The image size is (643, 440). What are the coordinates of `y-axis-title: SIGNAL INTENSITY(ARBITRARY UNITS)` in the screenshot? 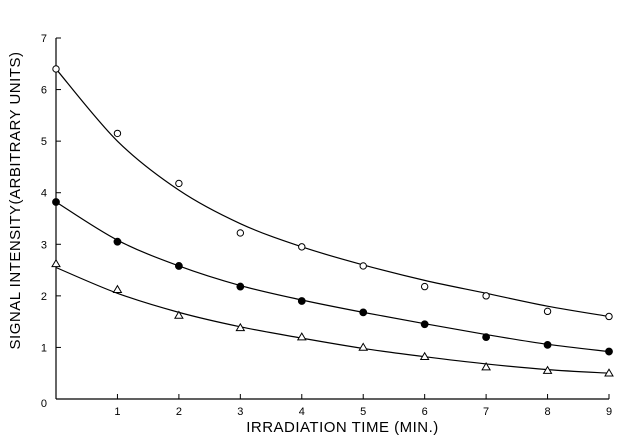 It's located at (15, 201).